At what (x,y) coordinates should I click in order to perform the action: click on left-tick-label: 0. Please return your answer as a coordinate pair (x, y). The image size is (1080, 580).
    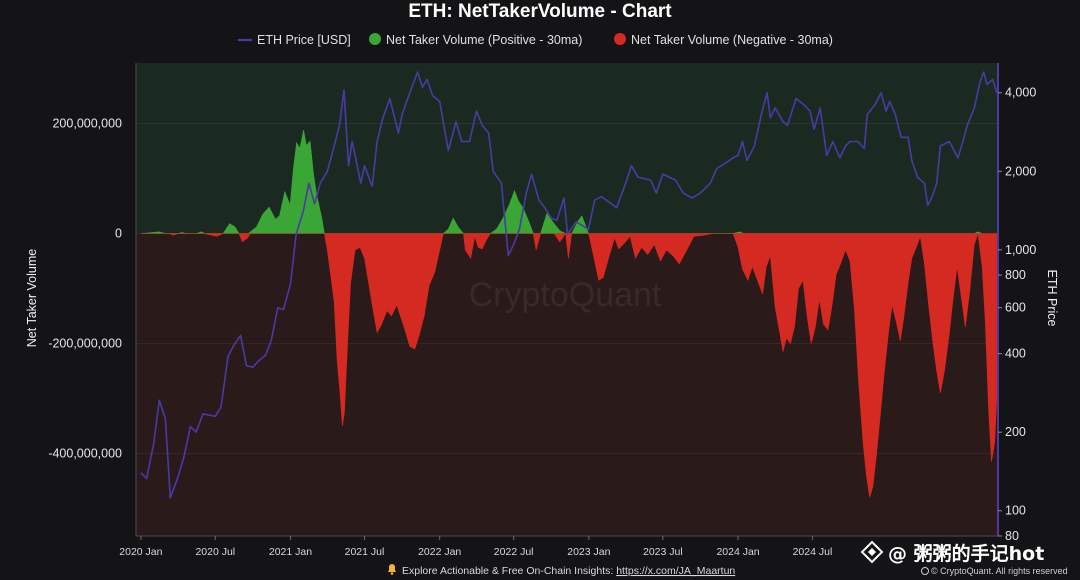
    Looking at the image, I should click on (118, 234).